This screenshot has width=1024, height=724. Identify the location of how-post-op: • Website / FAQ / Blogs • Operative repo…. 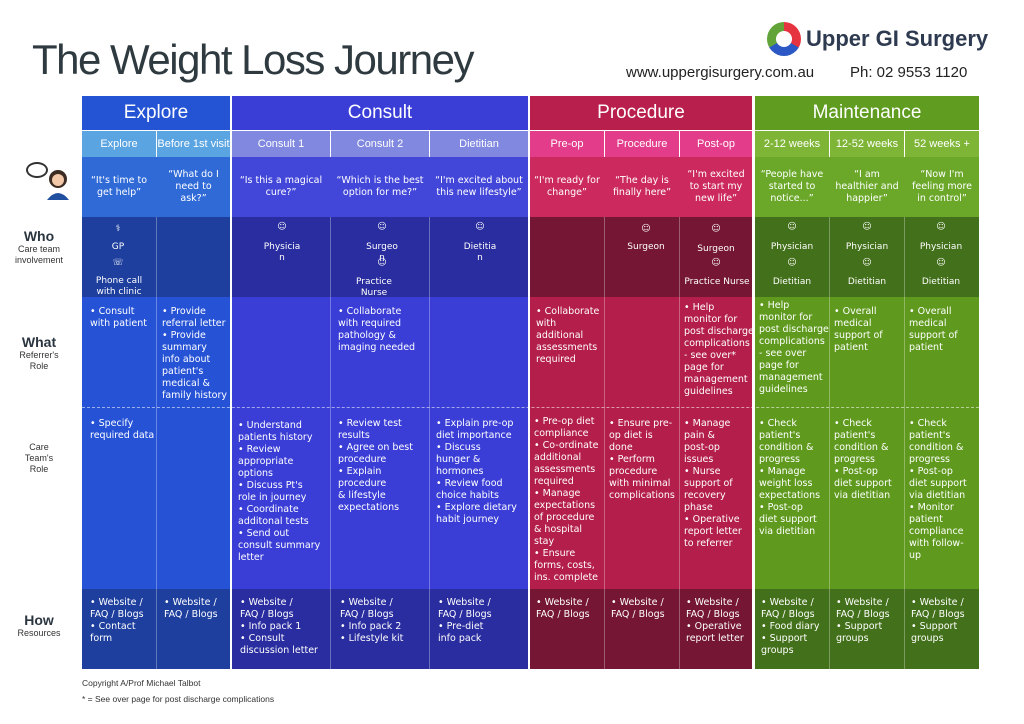
(715, 620).